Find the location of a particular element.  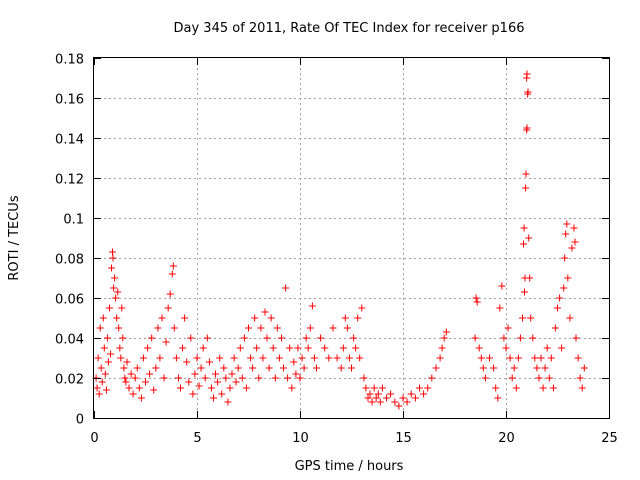

y-tick-label: 0.1 is located at coordinates (73, 220).